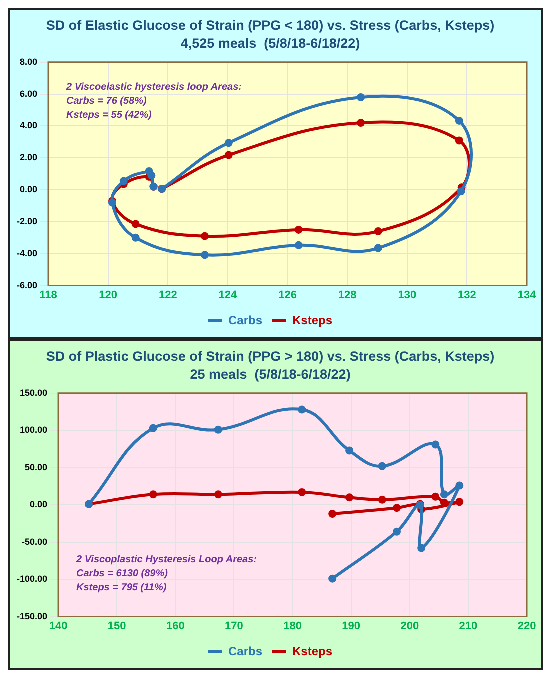  I want to click on y-tick-label: 100.00, so click(34, 430).